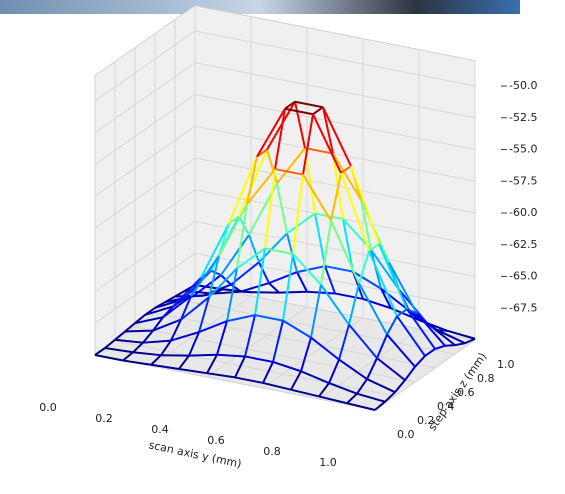  I want to click on z-tick-label: -62.5, so click(523, 244).